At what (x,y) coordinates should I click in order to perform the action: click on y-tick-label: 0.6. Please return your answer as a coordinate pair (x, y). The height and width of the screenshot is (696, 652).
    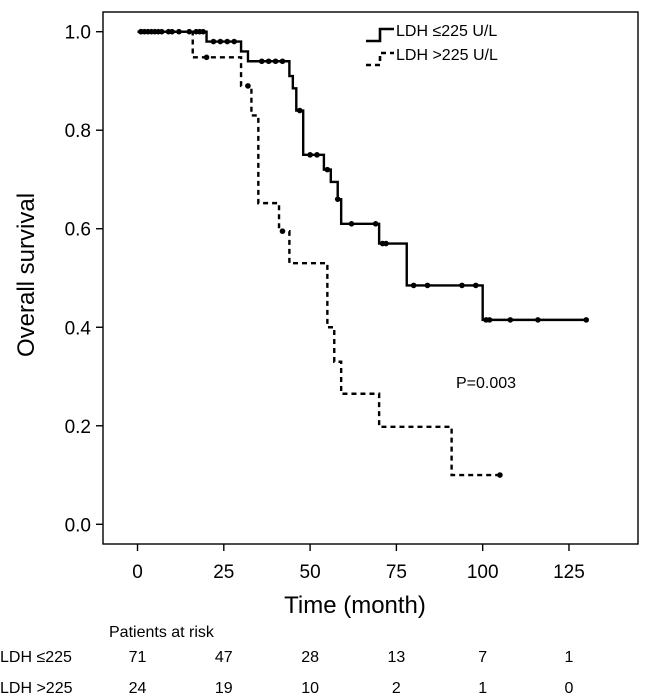
    Looking at the image, I should click on (78, 230).